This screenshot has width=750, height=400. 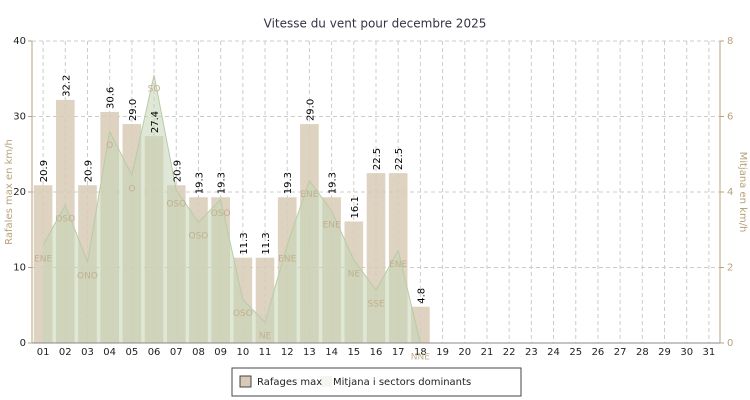 I want to click on x-tick-label: 22, so click(x=509, y=352).